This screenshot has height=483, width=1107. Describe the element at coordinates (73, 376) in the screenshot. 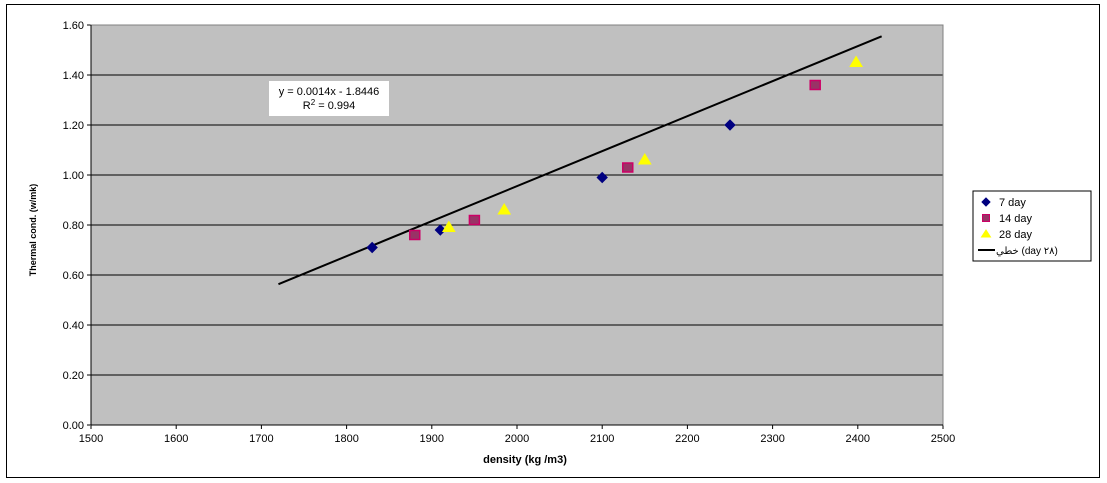

I see `y-tick-label: 0.20` at that location.